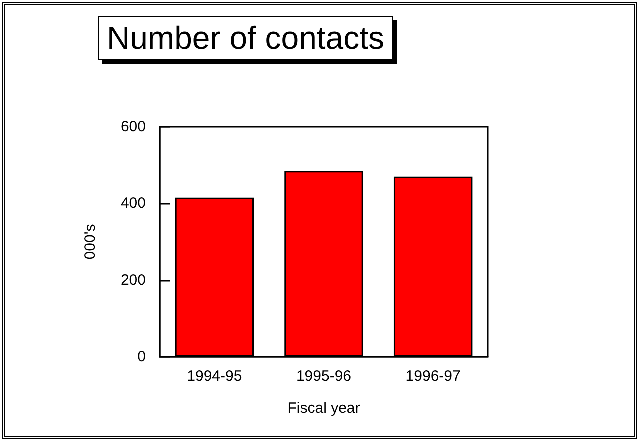 This screenshot has width=639, height=441. I want to click on x-tick-label: 1994-95, so click(214, 376).